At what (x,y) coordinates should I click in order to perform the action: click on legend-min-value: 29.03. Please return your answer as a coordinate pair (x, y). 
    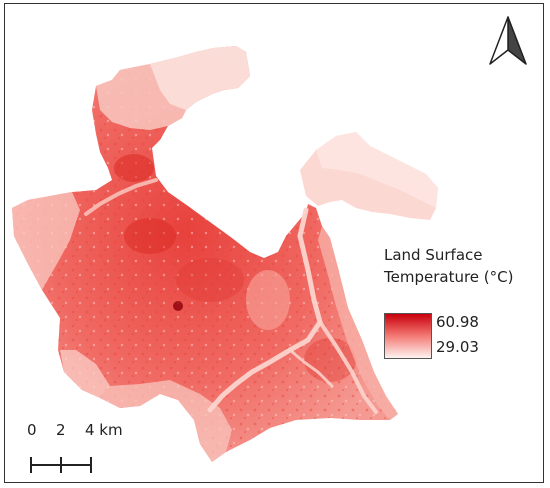
    Looking at the image, I should click on (457, 347).